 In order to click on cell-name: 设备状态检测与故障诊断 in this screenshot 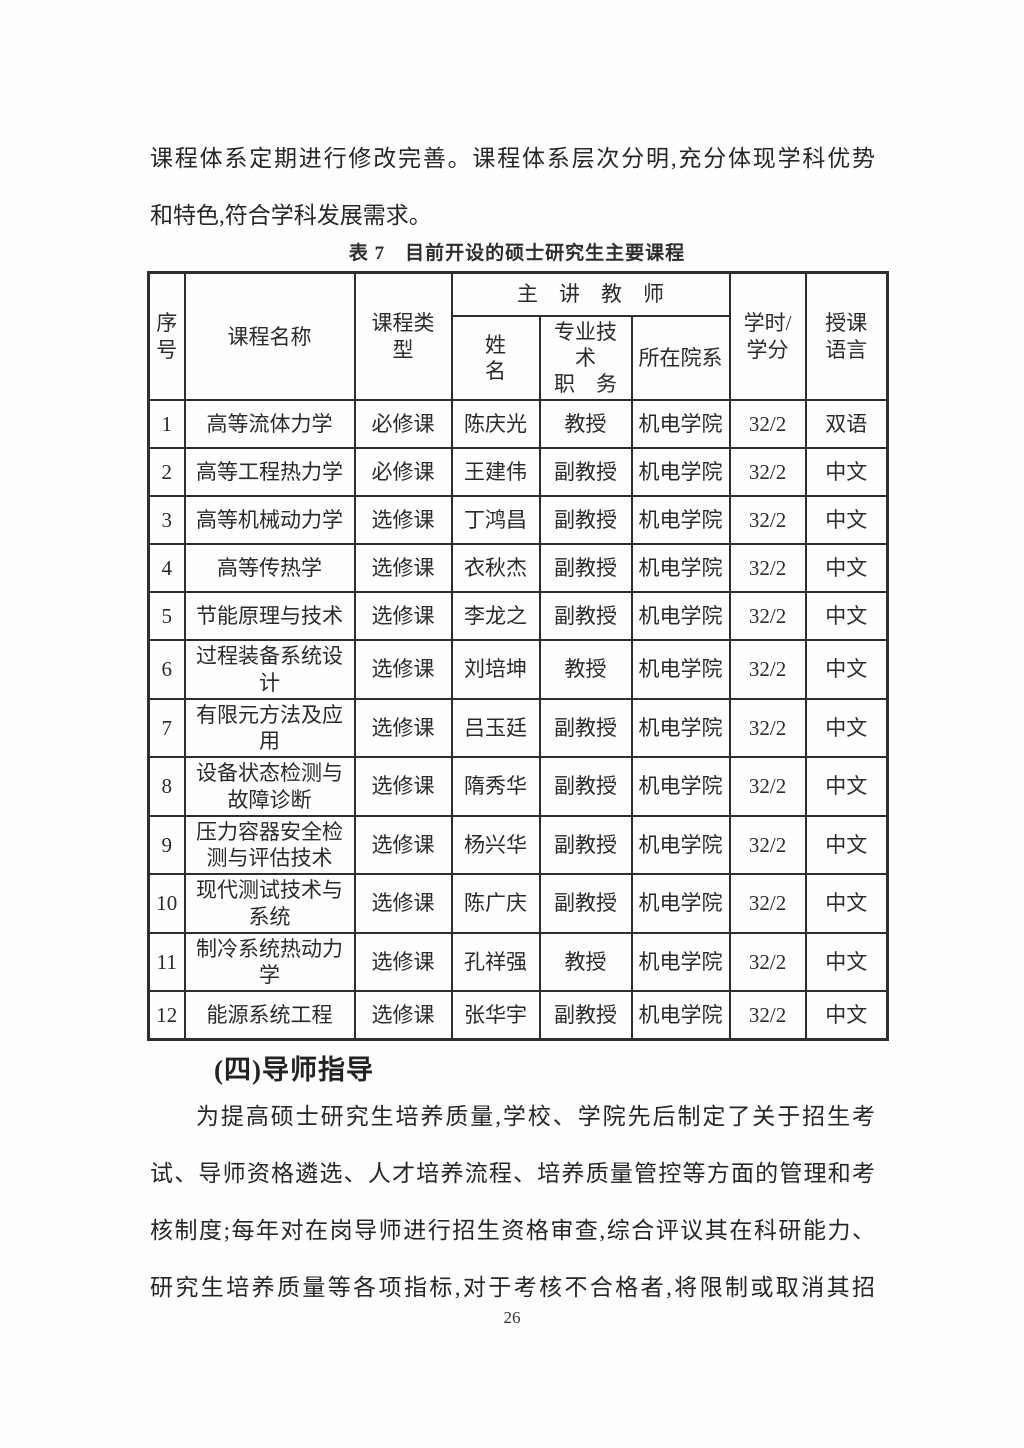, I will do `click(269, 786)`.